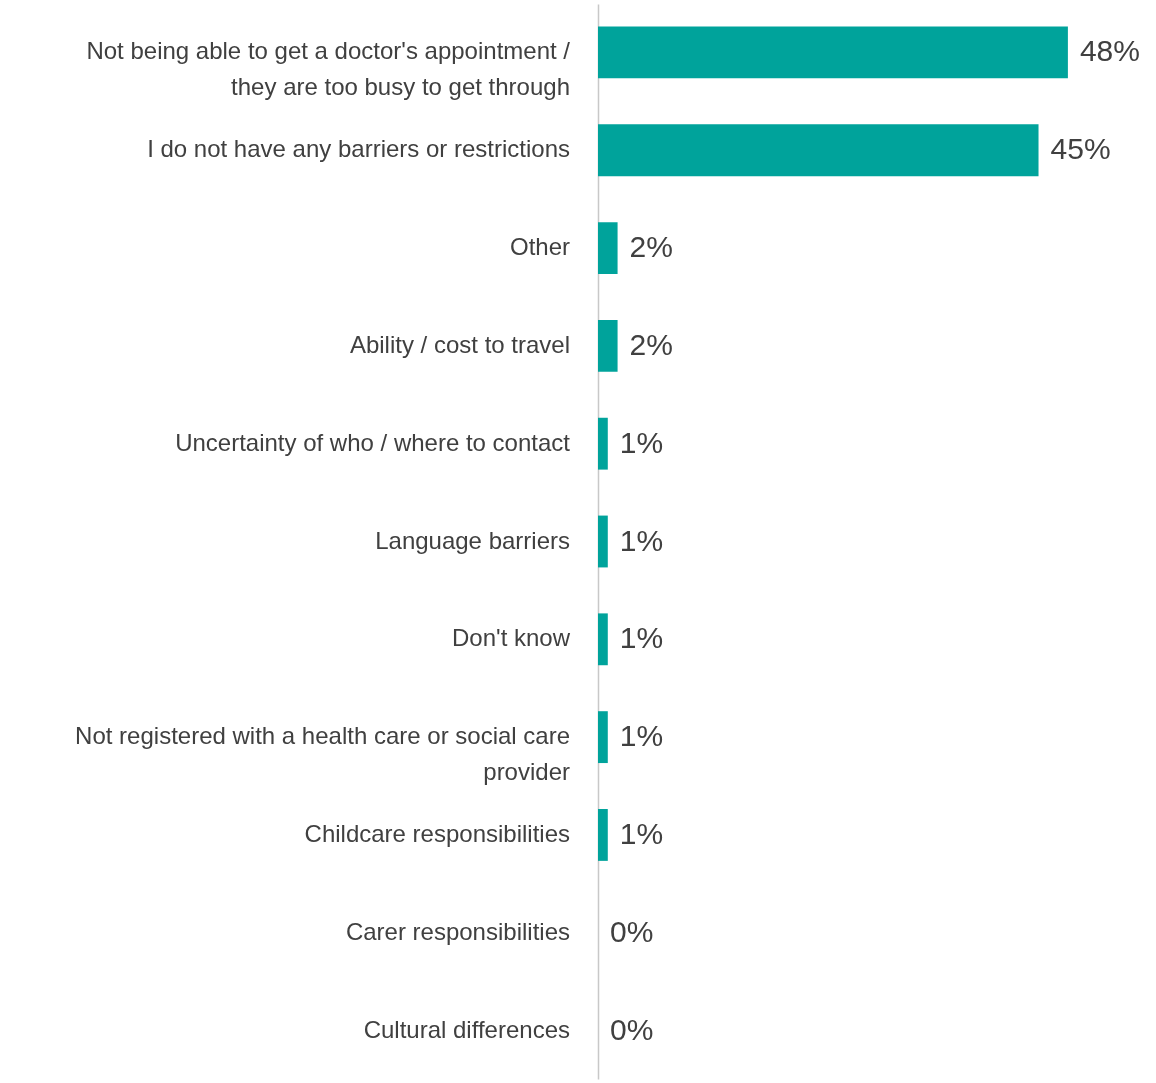 The image size is (1156, 1083). Describe the element at coordinates (437, 833) in the screenshot. I see `y-tick-label: Childcare responsibilities` at that location.